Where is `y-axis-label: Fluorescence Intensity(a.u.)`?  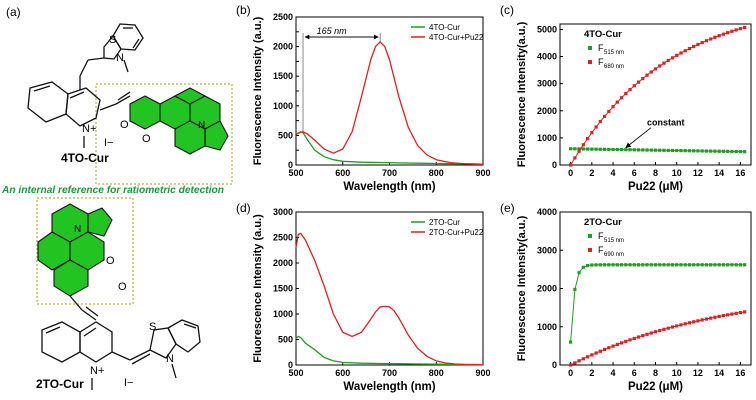
y-axis-label: Fluorescence Intensity(a.u.) is located at coordinates (522, 94).